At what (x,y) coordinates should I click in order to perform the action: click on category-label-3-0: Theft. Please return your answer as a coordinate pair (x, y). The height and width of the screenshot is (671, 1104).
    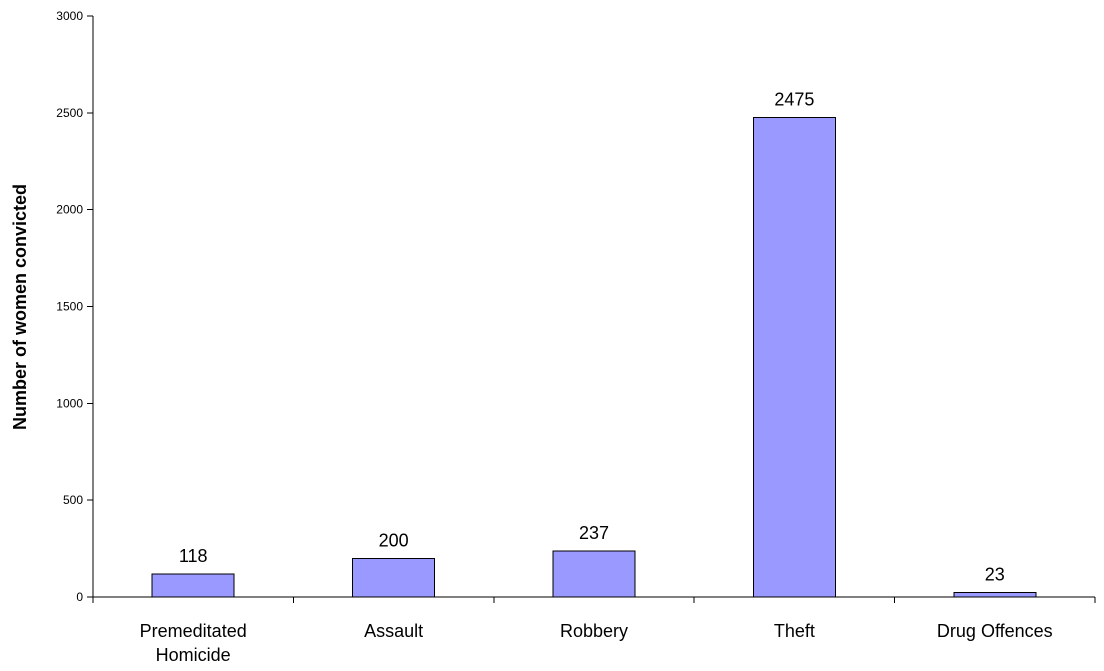
    Looking at the image, I should click on (794, 631).